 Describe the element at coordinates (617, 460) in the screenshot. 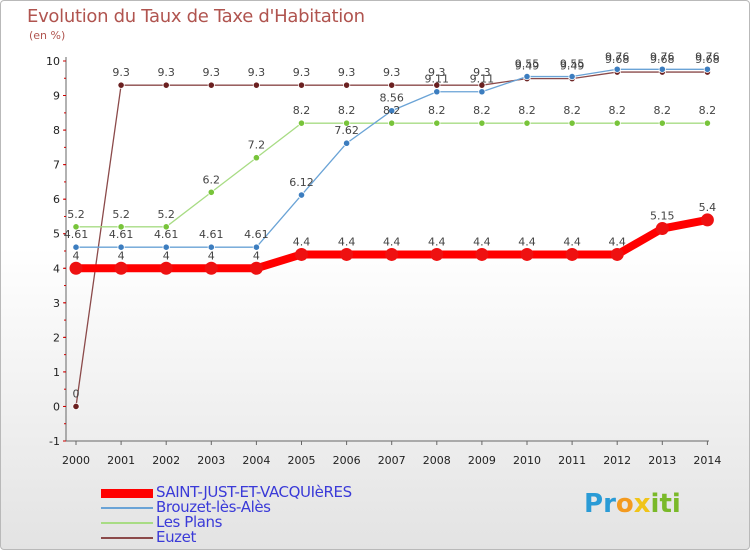

I see `x-tick-label: 2012` at that location.